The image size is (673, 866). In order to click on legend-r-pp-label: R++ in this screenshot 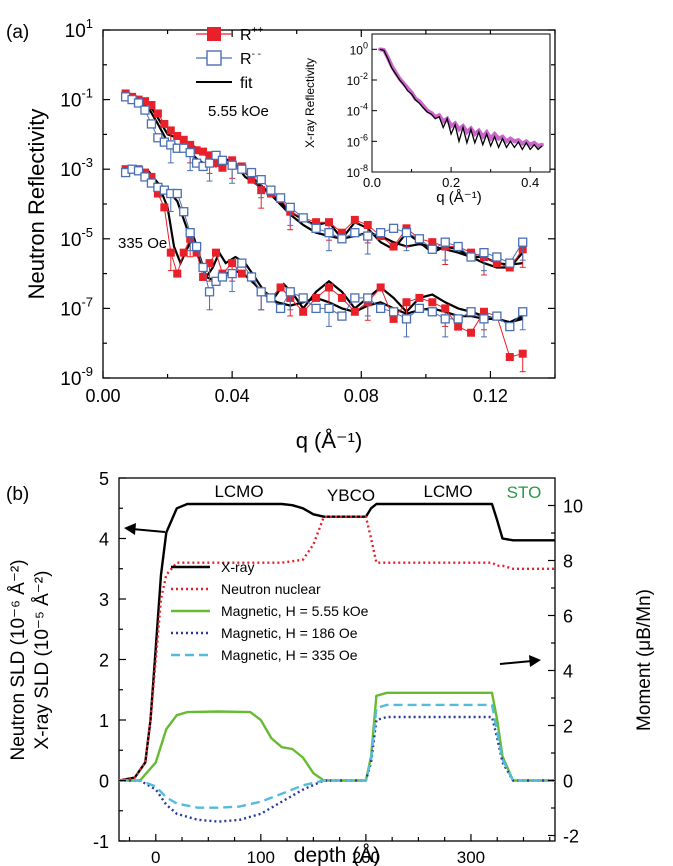, I will do `click(251, 34)`.